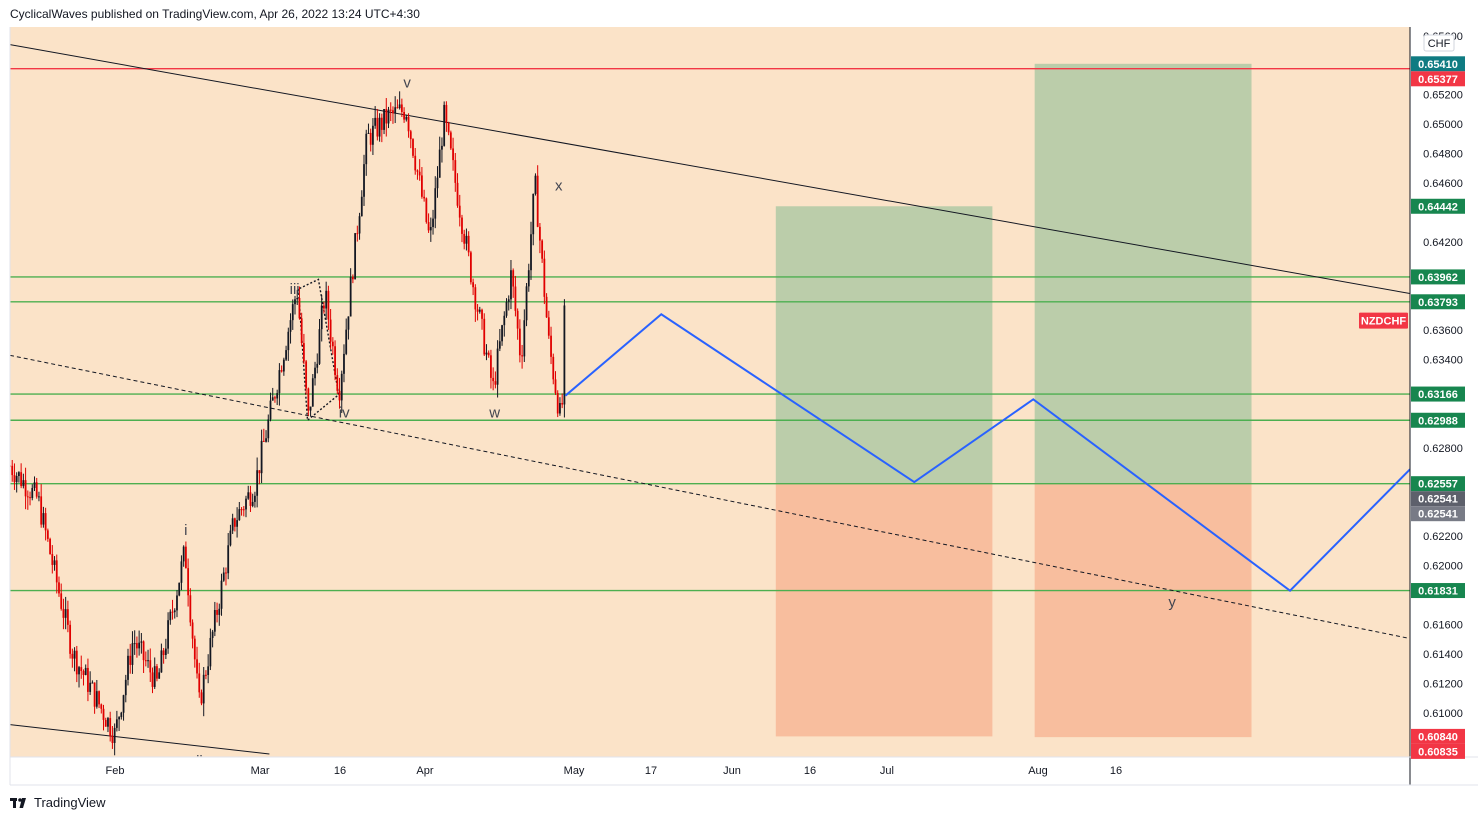  Describe the element at coordinates (1172, 602) in the screenshot. I see `wave-label-y: y` at that location.